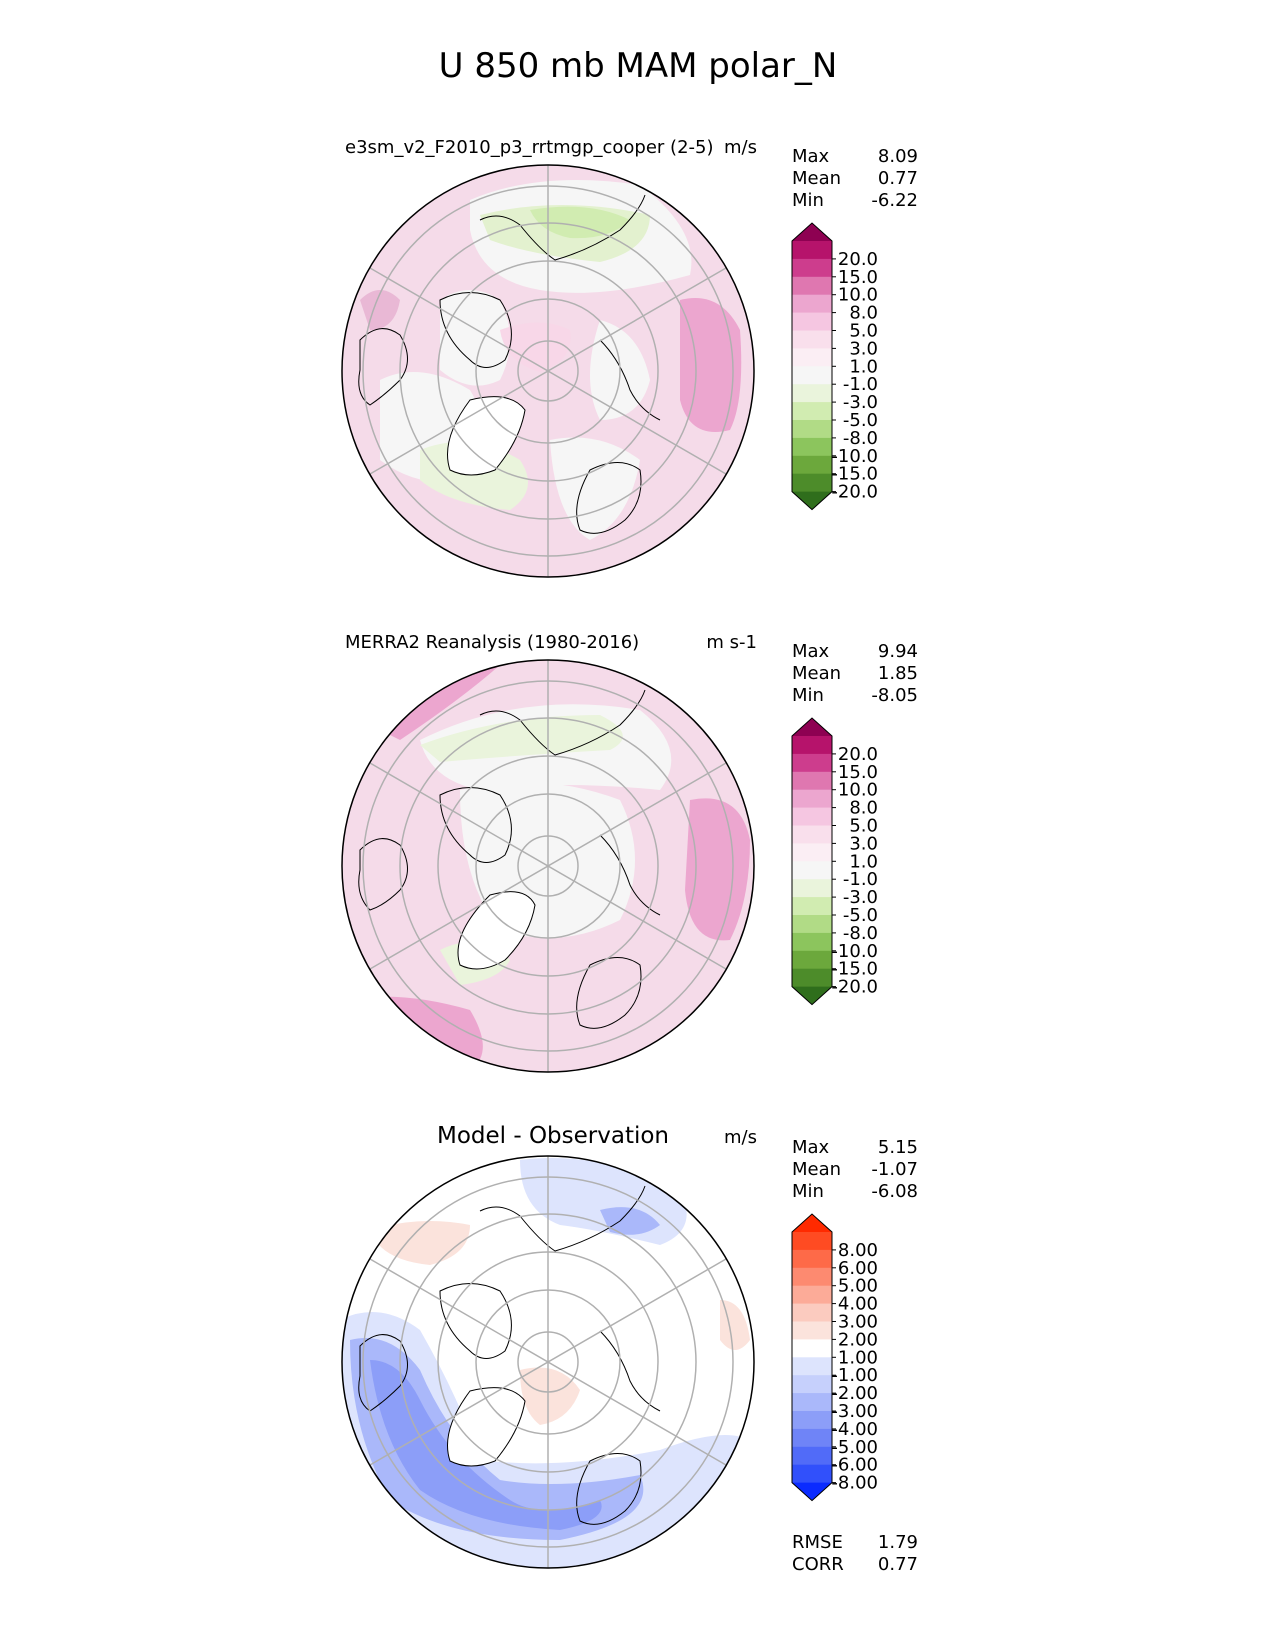 This screenshot has height=1650, width=1275. I want to click on panel-title: Model - Observation, so click(553, 1136).